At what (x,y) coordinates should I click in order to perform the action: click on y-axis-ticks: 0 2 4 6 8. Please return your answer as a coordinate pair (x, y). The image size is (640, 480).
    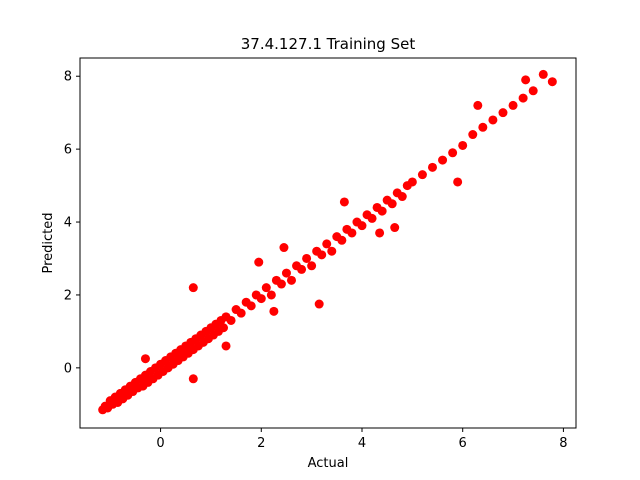
    Looking at the image, I should click on (72, 223).